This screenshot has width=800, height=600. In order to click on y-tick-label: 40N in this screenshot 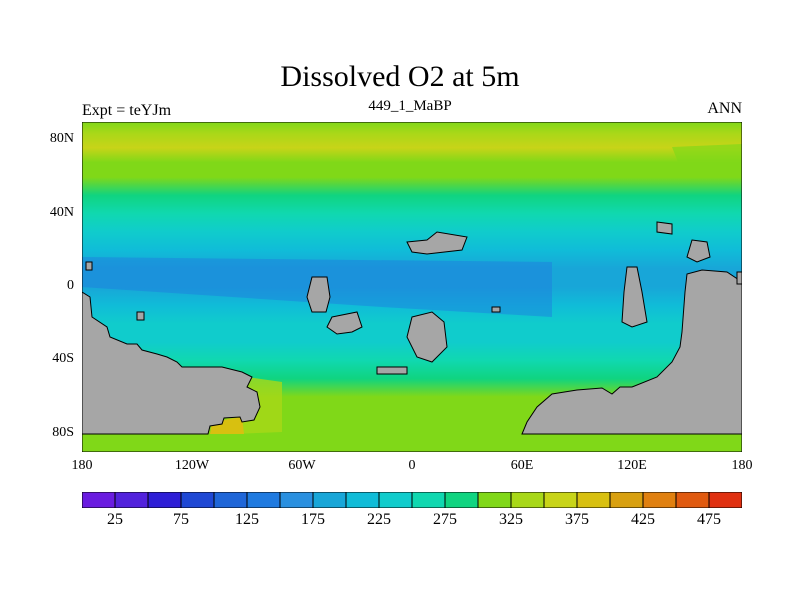, I will do `click(61, 212)`.